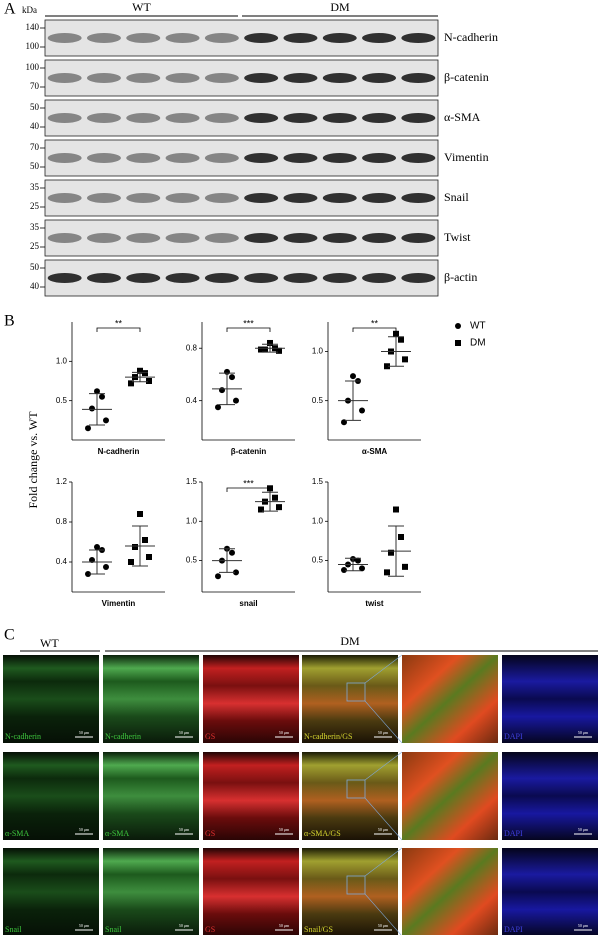 This screenshot has width=600, height=935. What do you see at coordinates (10, 9) in the screenshot?
I see `panel-label: A` at bounding box center [10, 9].